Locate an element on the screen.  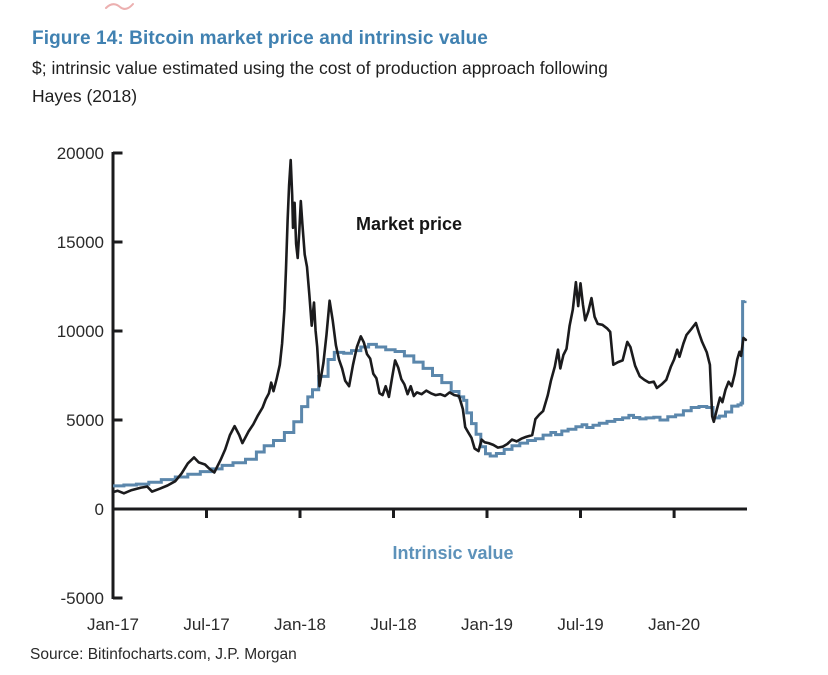
market-price-label: Market price is located at coordinates (409, 224).